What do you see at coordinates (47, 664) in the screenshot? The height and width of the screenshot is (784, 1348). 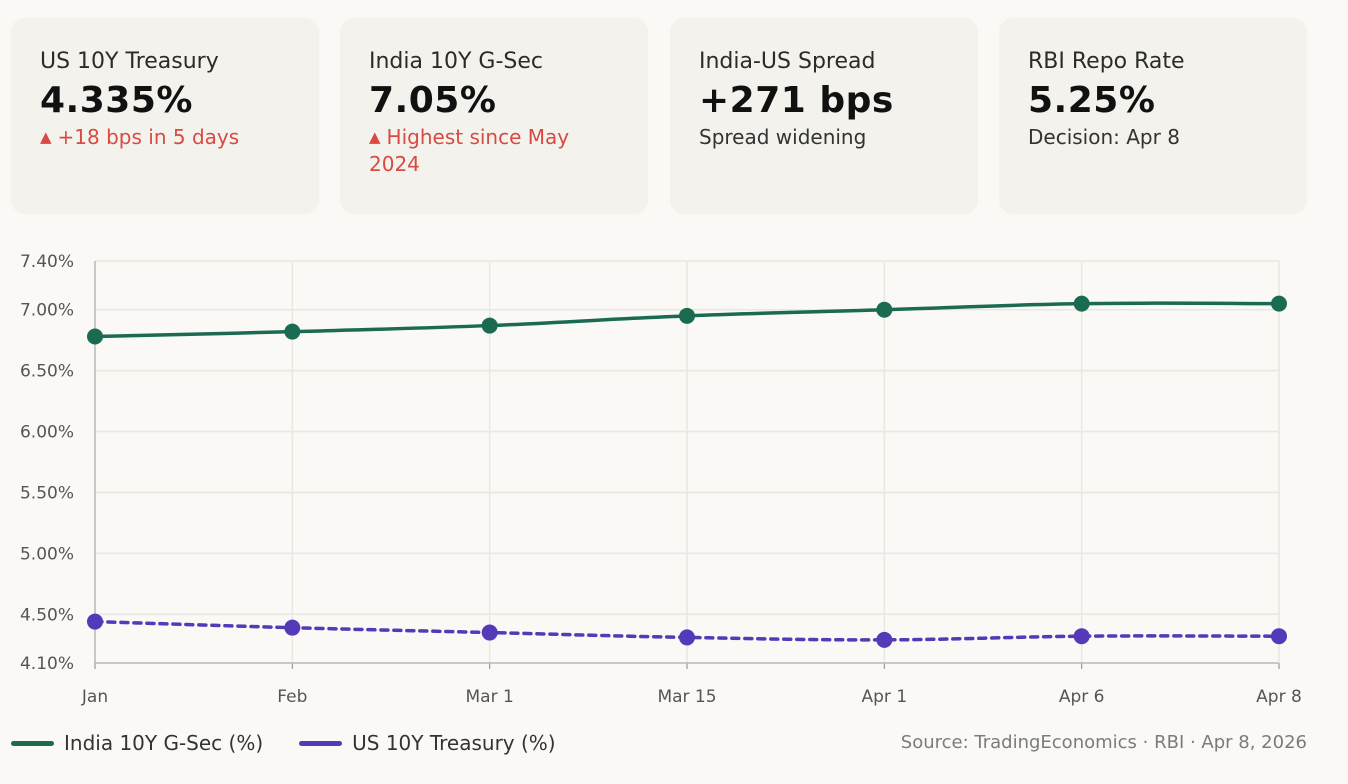 I see `y-tick-label: 4.10%` at bounding box center [47, 664].